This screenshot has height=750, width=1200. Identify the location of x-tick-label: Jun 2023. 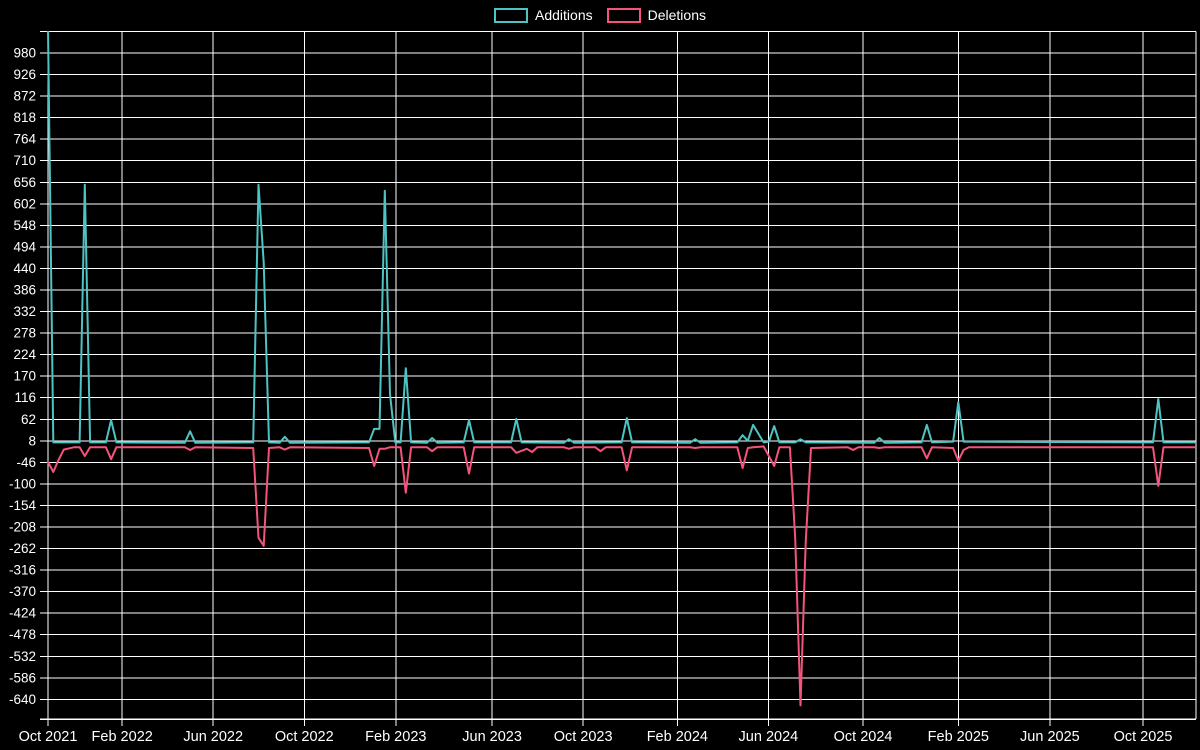
(492, 737).